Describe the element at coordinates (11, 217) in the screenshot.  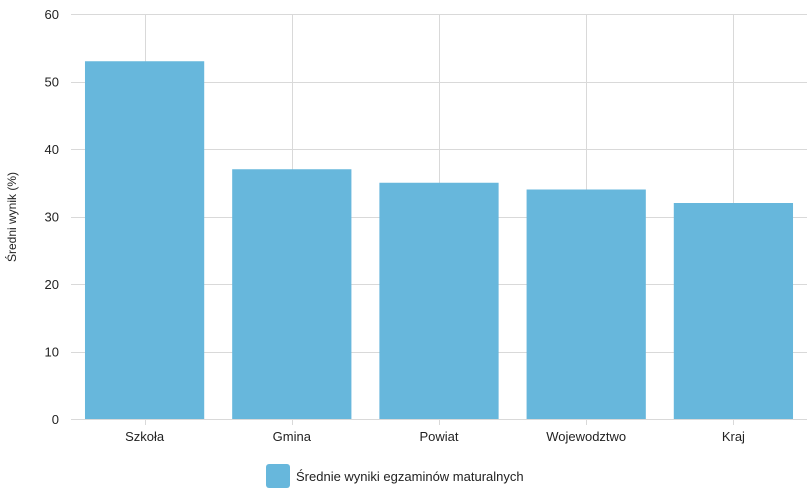
I see `y-axis-title: Średni wynik (%)` at that location.